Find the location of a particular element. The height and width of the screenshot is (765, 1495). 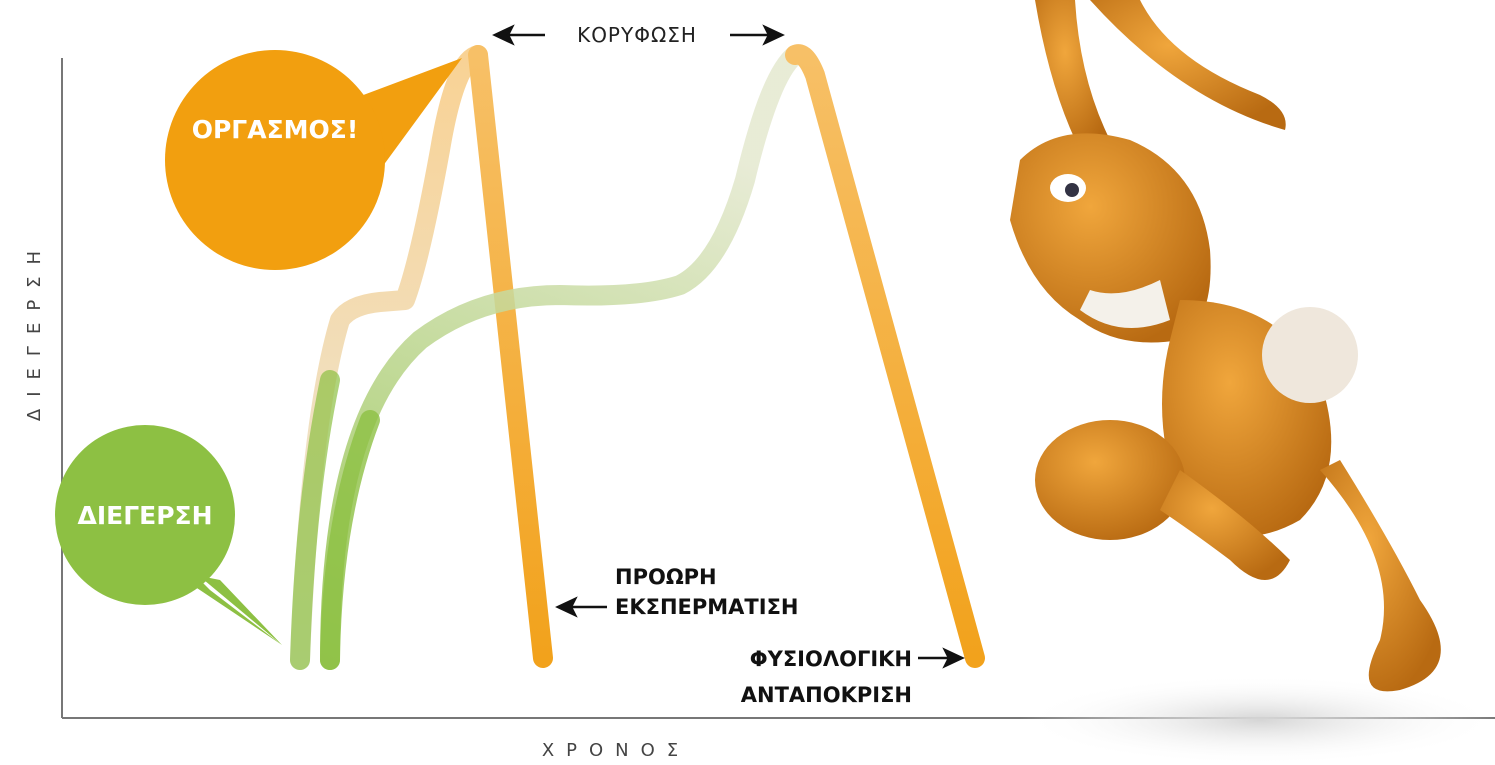

arousal-bubble: ΔΙΕΓΕΡΣΗ is located at coordinates (168, 535).